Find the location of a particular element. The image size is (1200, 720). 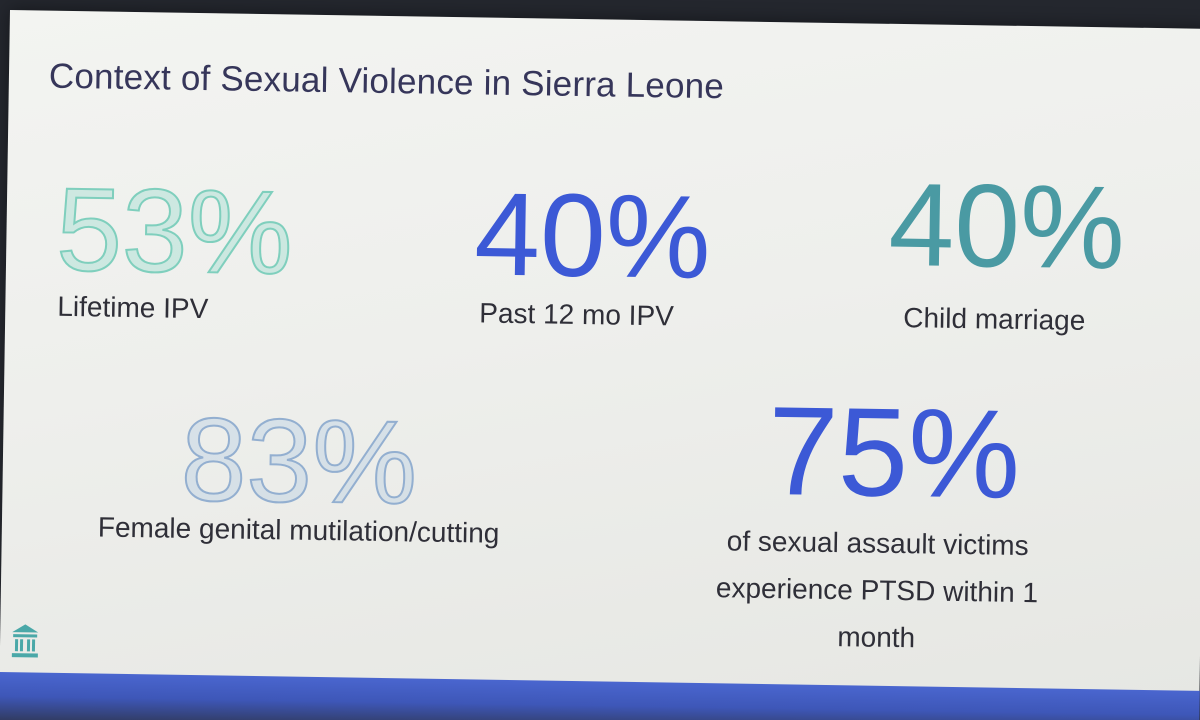

stat-fgm-c: 83% Female genital mutilation/cutting is located at coordinates (300, 471).